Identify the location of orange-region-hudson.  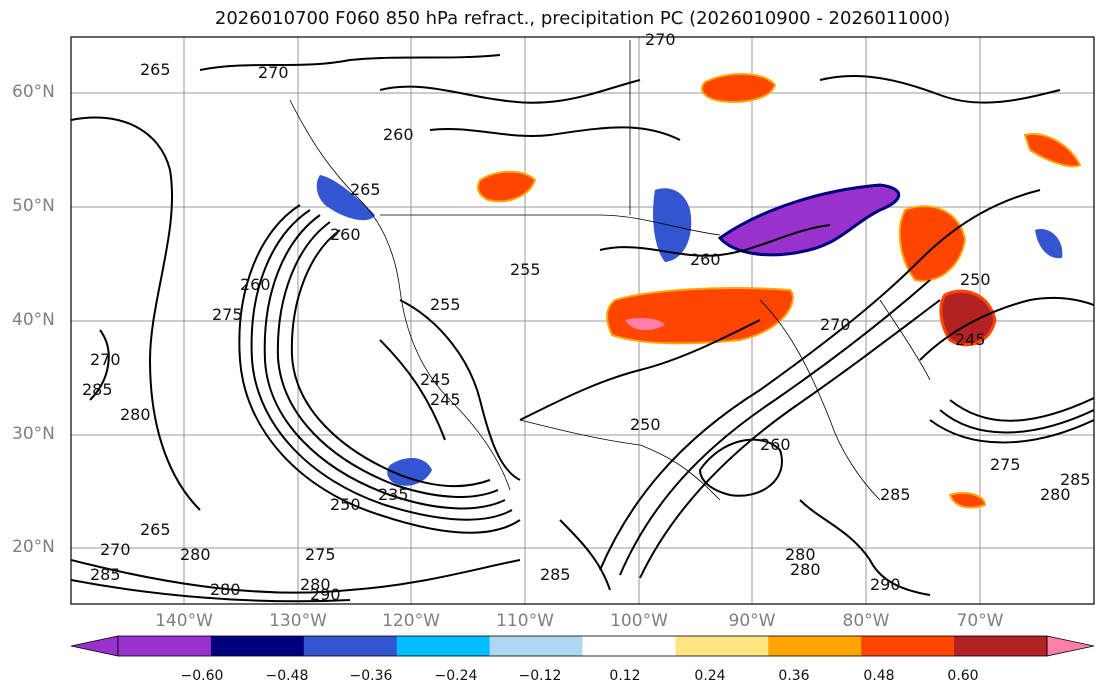
(739, 88).